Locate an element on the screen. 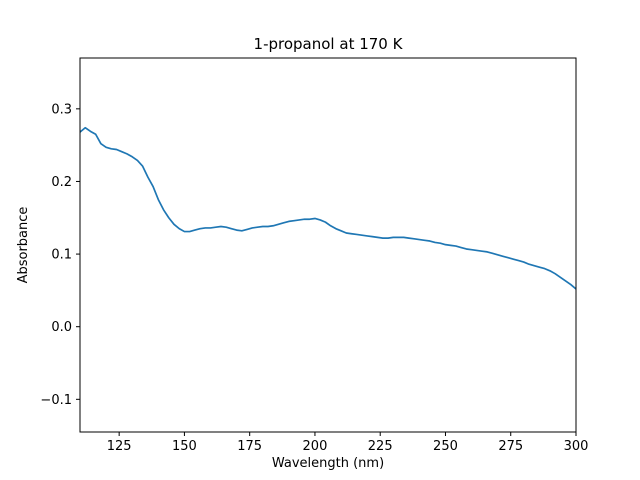  x-tick-label: 275 is located at coordinates (510, 446).